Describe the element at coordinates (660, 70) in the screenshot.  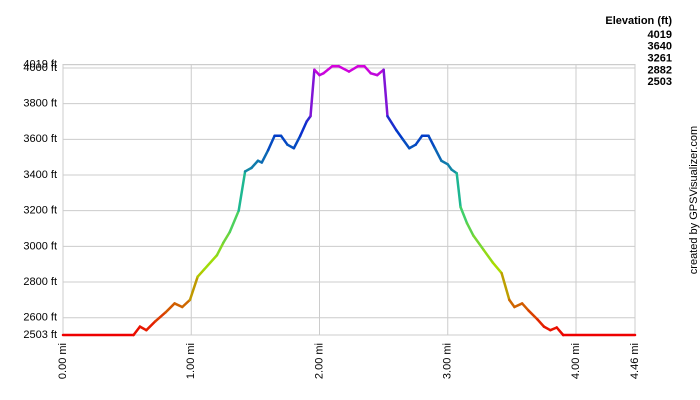
I see `legend-entry: 2882` at that location.